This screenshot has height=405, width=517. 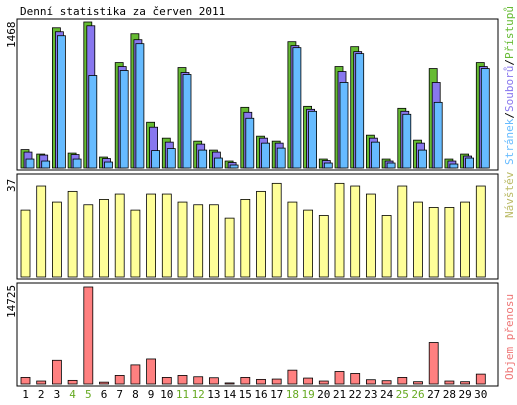 I want to click on x-tick-day-20: 20, so click(x=323, y=394).